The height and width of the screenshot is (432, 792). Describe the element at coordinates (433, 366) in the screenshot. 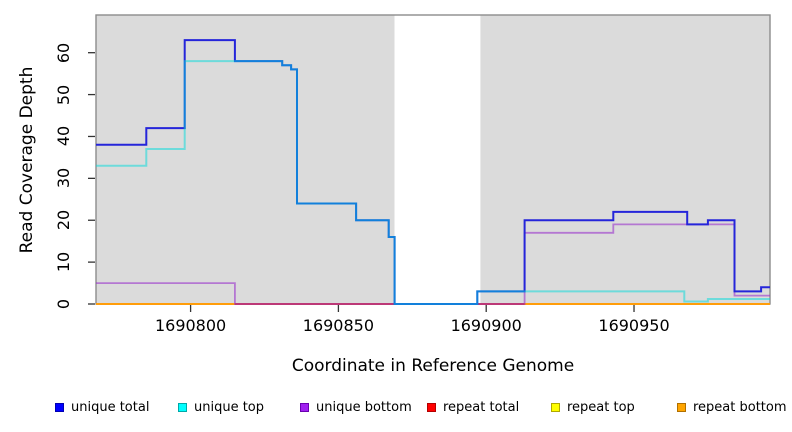

I see `x-axis-title: Coordinate in Reference Genome` at that location.